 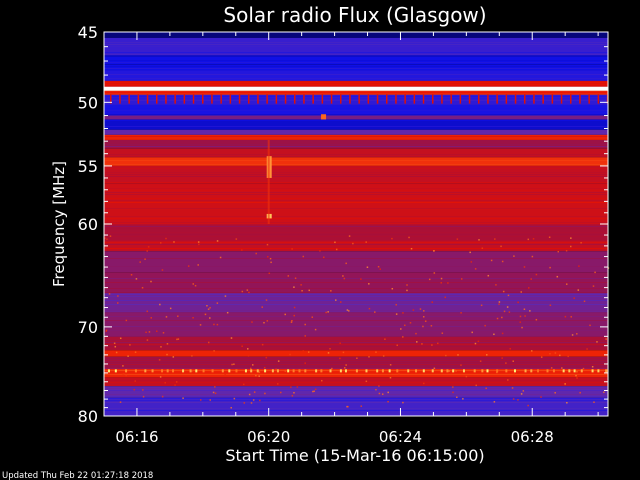 What do you see at coordinates (88, 166) in the screenshot?
I see `y-tick-label: 55` at bounding box center [88, 166].